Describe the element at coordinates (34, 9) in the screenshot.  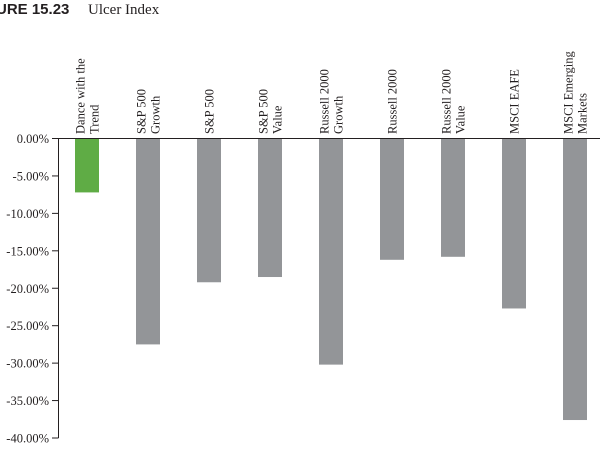
I see `figure-number: URE 15.23` at that location.